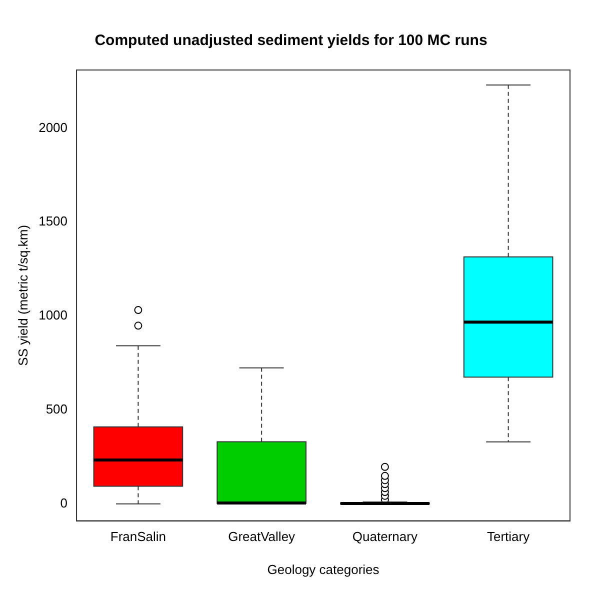 The image size is (594, 594). What do you see at coordinates (323, 569) in the screenshot?
I see `x-axis-title: Geology categories` at bounding box center [323, 569].